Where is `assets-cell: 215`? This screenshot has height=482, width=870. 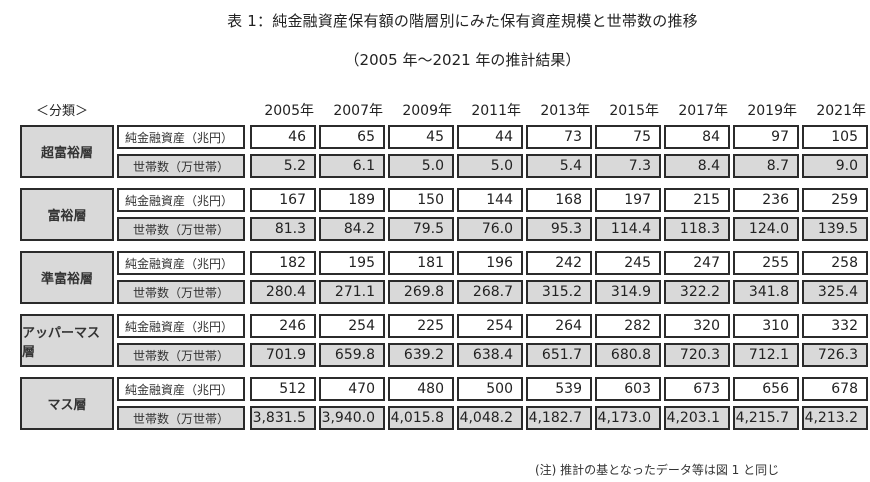 assets-cell: 215 is located at coordinates (697, 200).